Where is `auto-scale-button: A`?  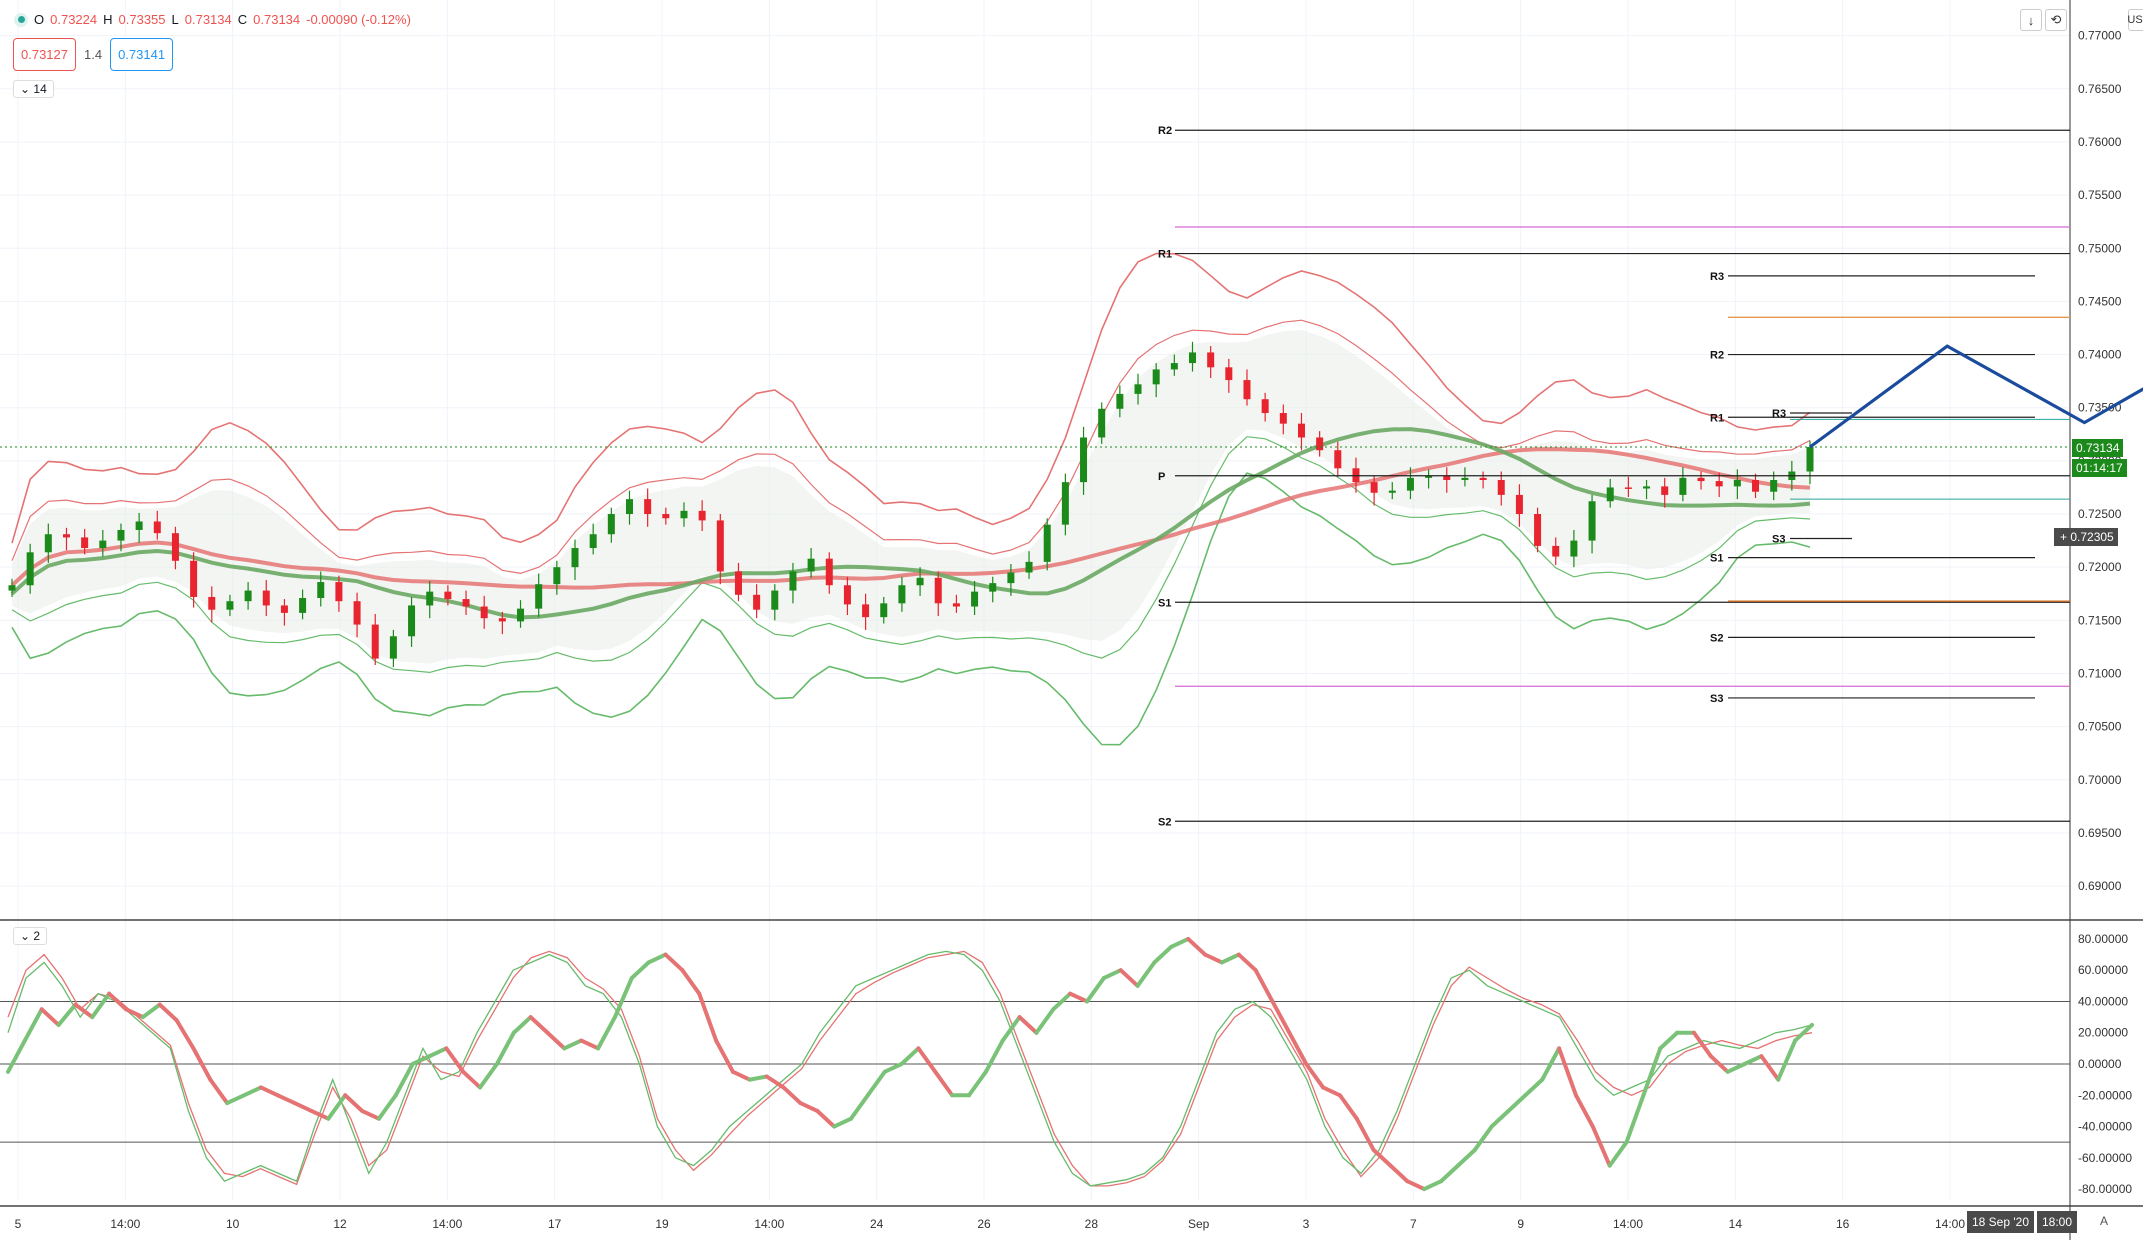
auto-scale-button: A is located at coordinates (2104, 1221).